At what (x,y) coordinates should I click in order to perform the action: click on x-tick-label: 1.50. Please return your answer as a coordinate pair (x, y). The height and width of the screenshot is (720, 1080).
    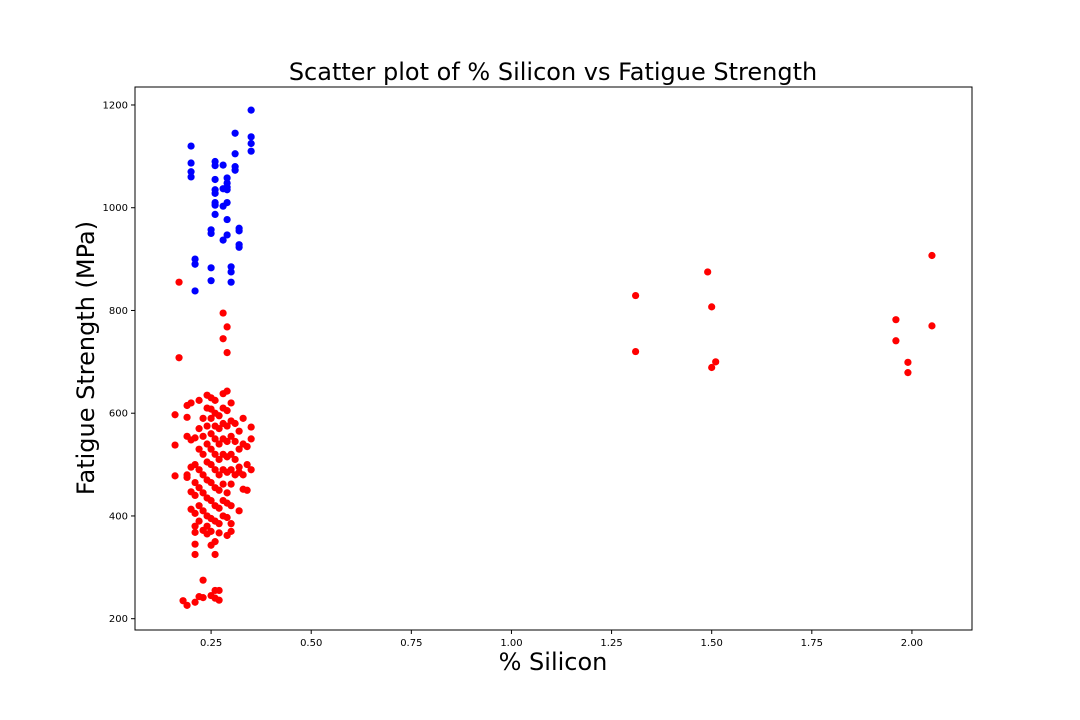
    Looking at the image, I should click on (712, 643).